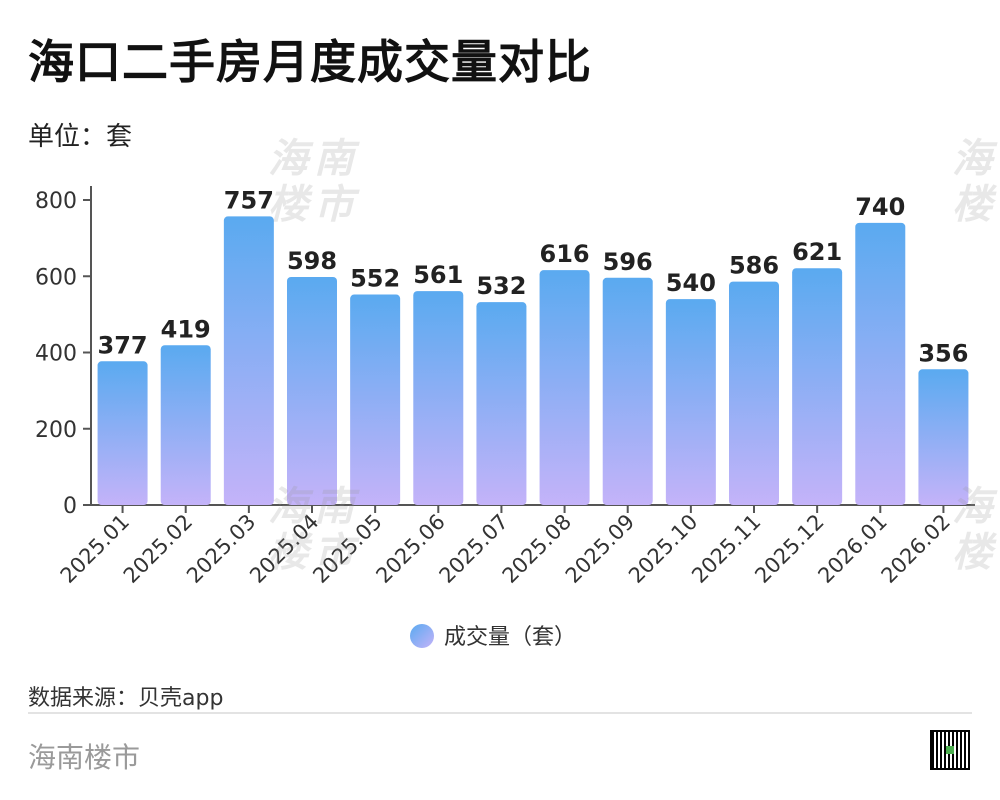  Describe the element at coordinates (754, 266) in the screenshot. I see `data-label: 586` at that location.